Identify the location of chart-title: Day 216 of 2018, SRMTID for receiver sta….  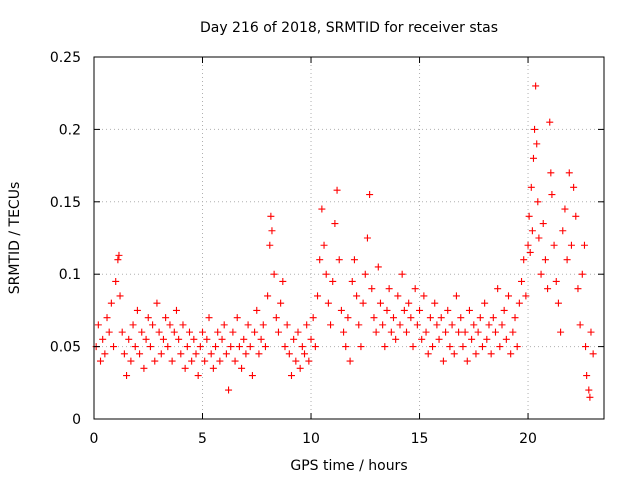
(349, 28).